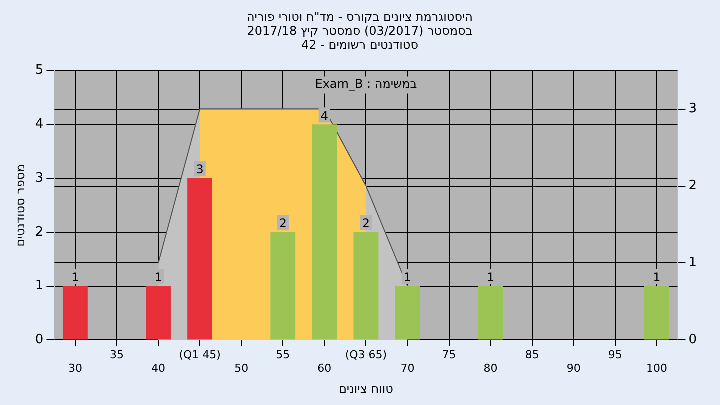 The image size is (720, 405). What do you see at coordinates (75, 368) in the screenshot?
I see `x-tick-label: 30` at bounding box center [75, 368].